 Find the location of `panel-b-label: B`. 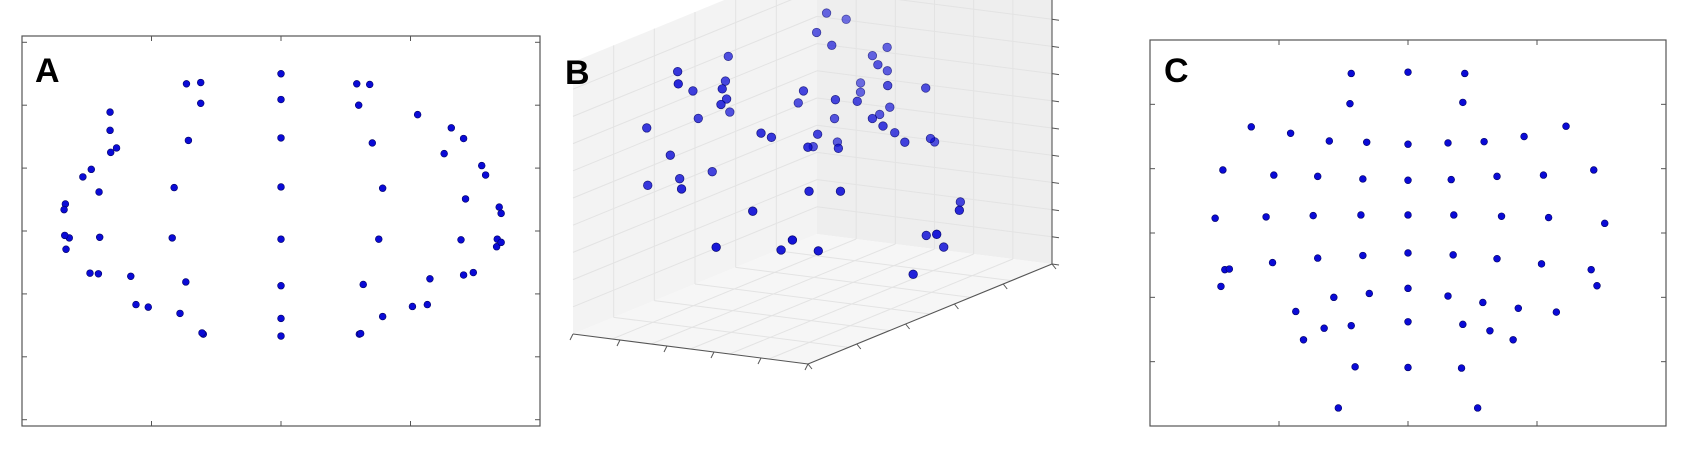

panel-b-label: B is located at coordinates (577, 73).